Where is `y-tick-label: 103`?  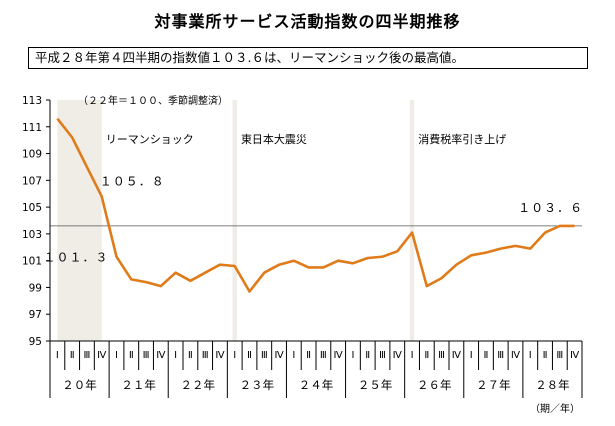
y-tick-label: 103 is located at coordinates (32, 235).